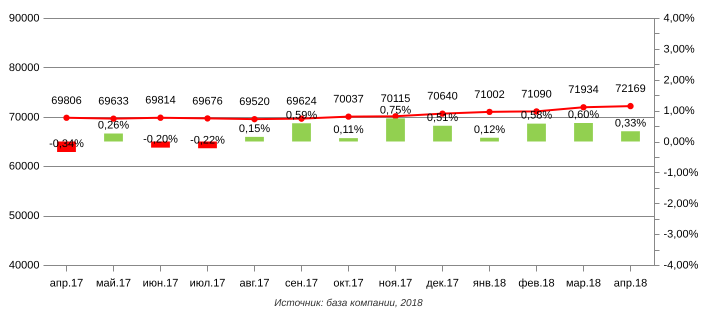 The height and width of the screenshot is (330, 722). I want to click on data-label: 70640, so click(442, 96).